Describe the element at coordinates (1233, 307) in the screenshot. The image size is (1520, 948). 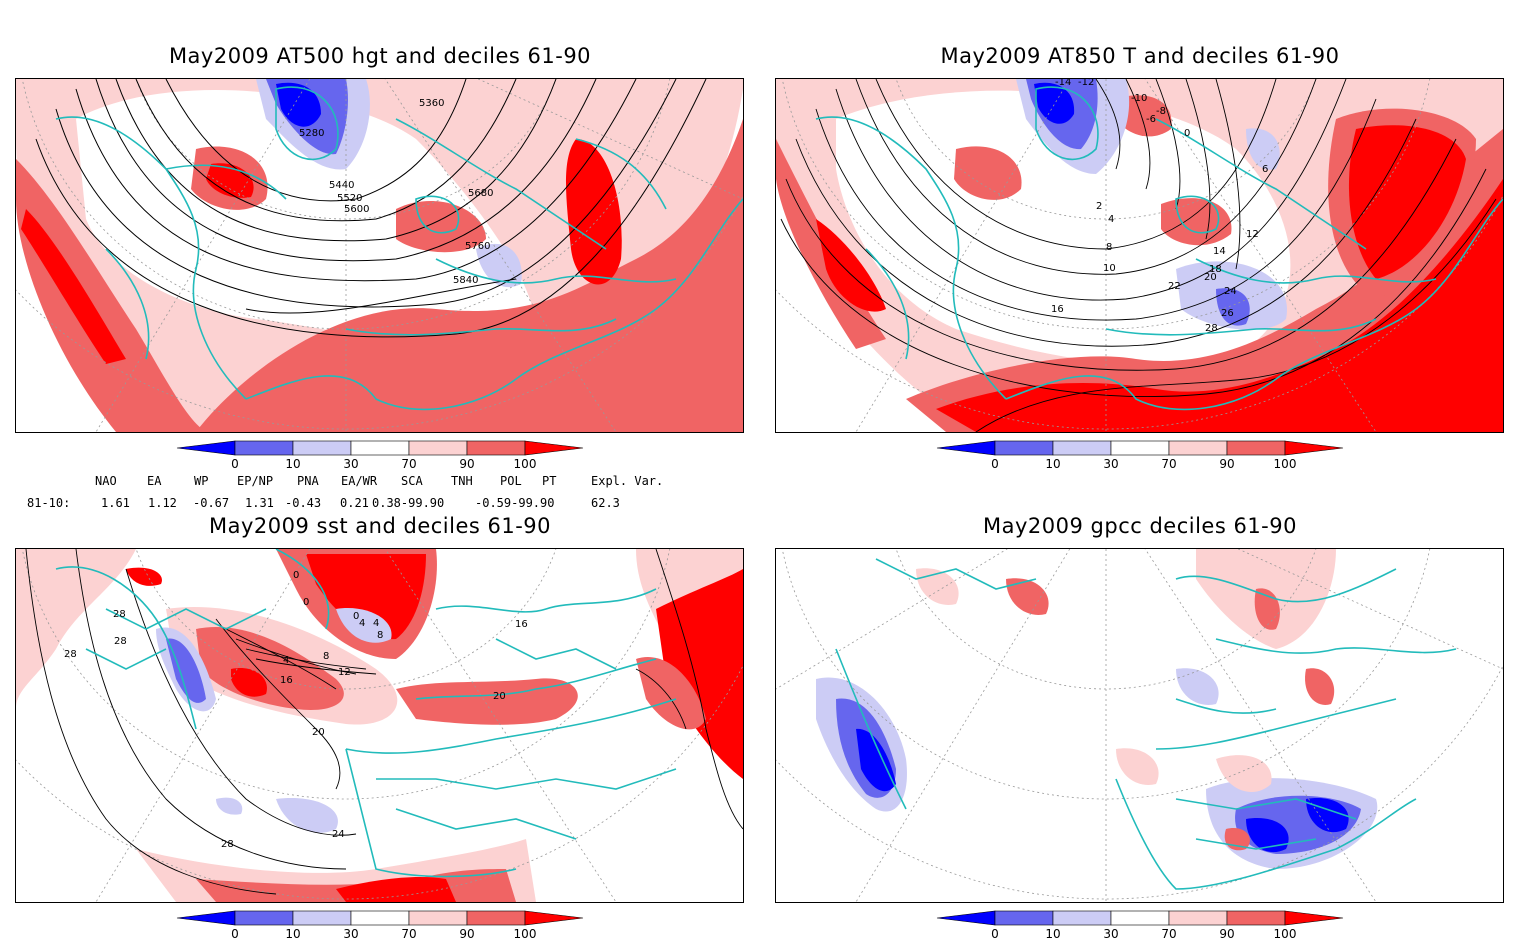
I see `mid-blue-russia` at that location.